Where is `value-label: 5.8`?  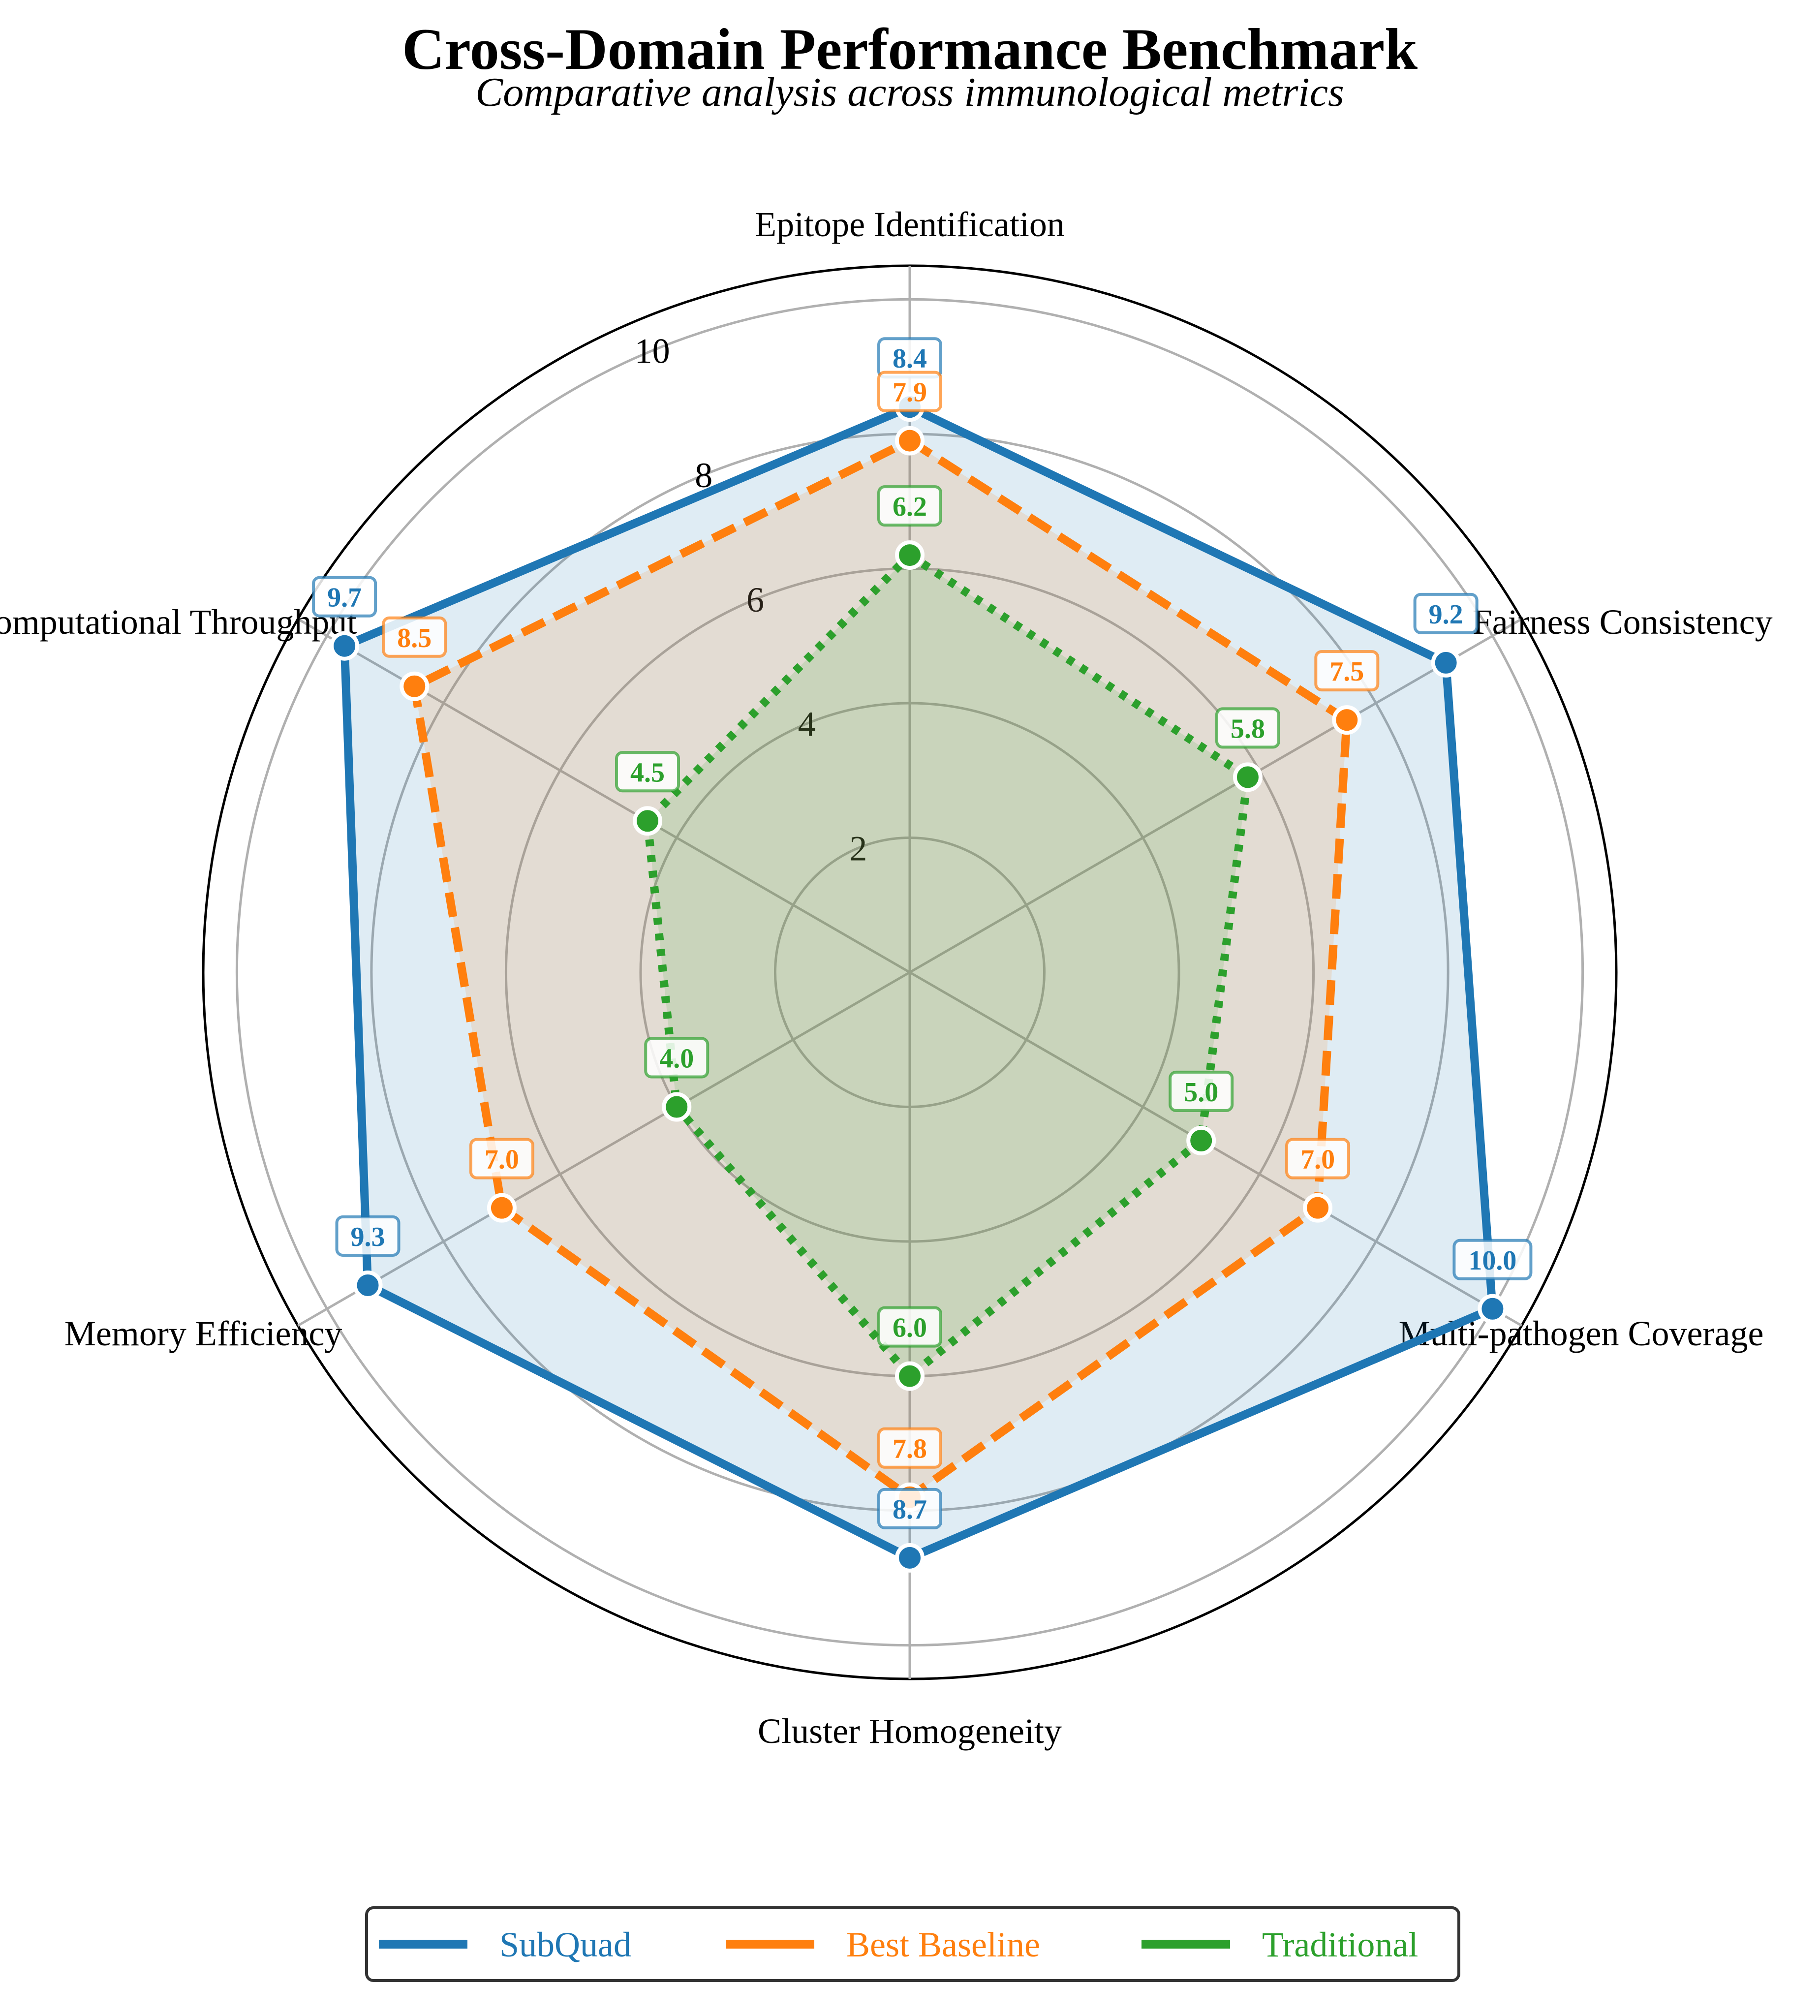
value-label: 5.8 is located at coordinates (1247, 728).